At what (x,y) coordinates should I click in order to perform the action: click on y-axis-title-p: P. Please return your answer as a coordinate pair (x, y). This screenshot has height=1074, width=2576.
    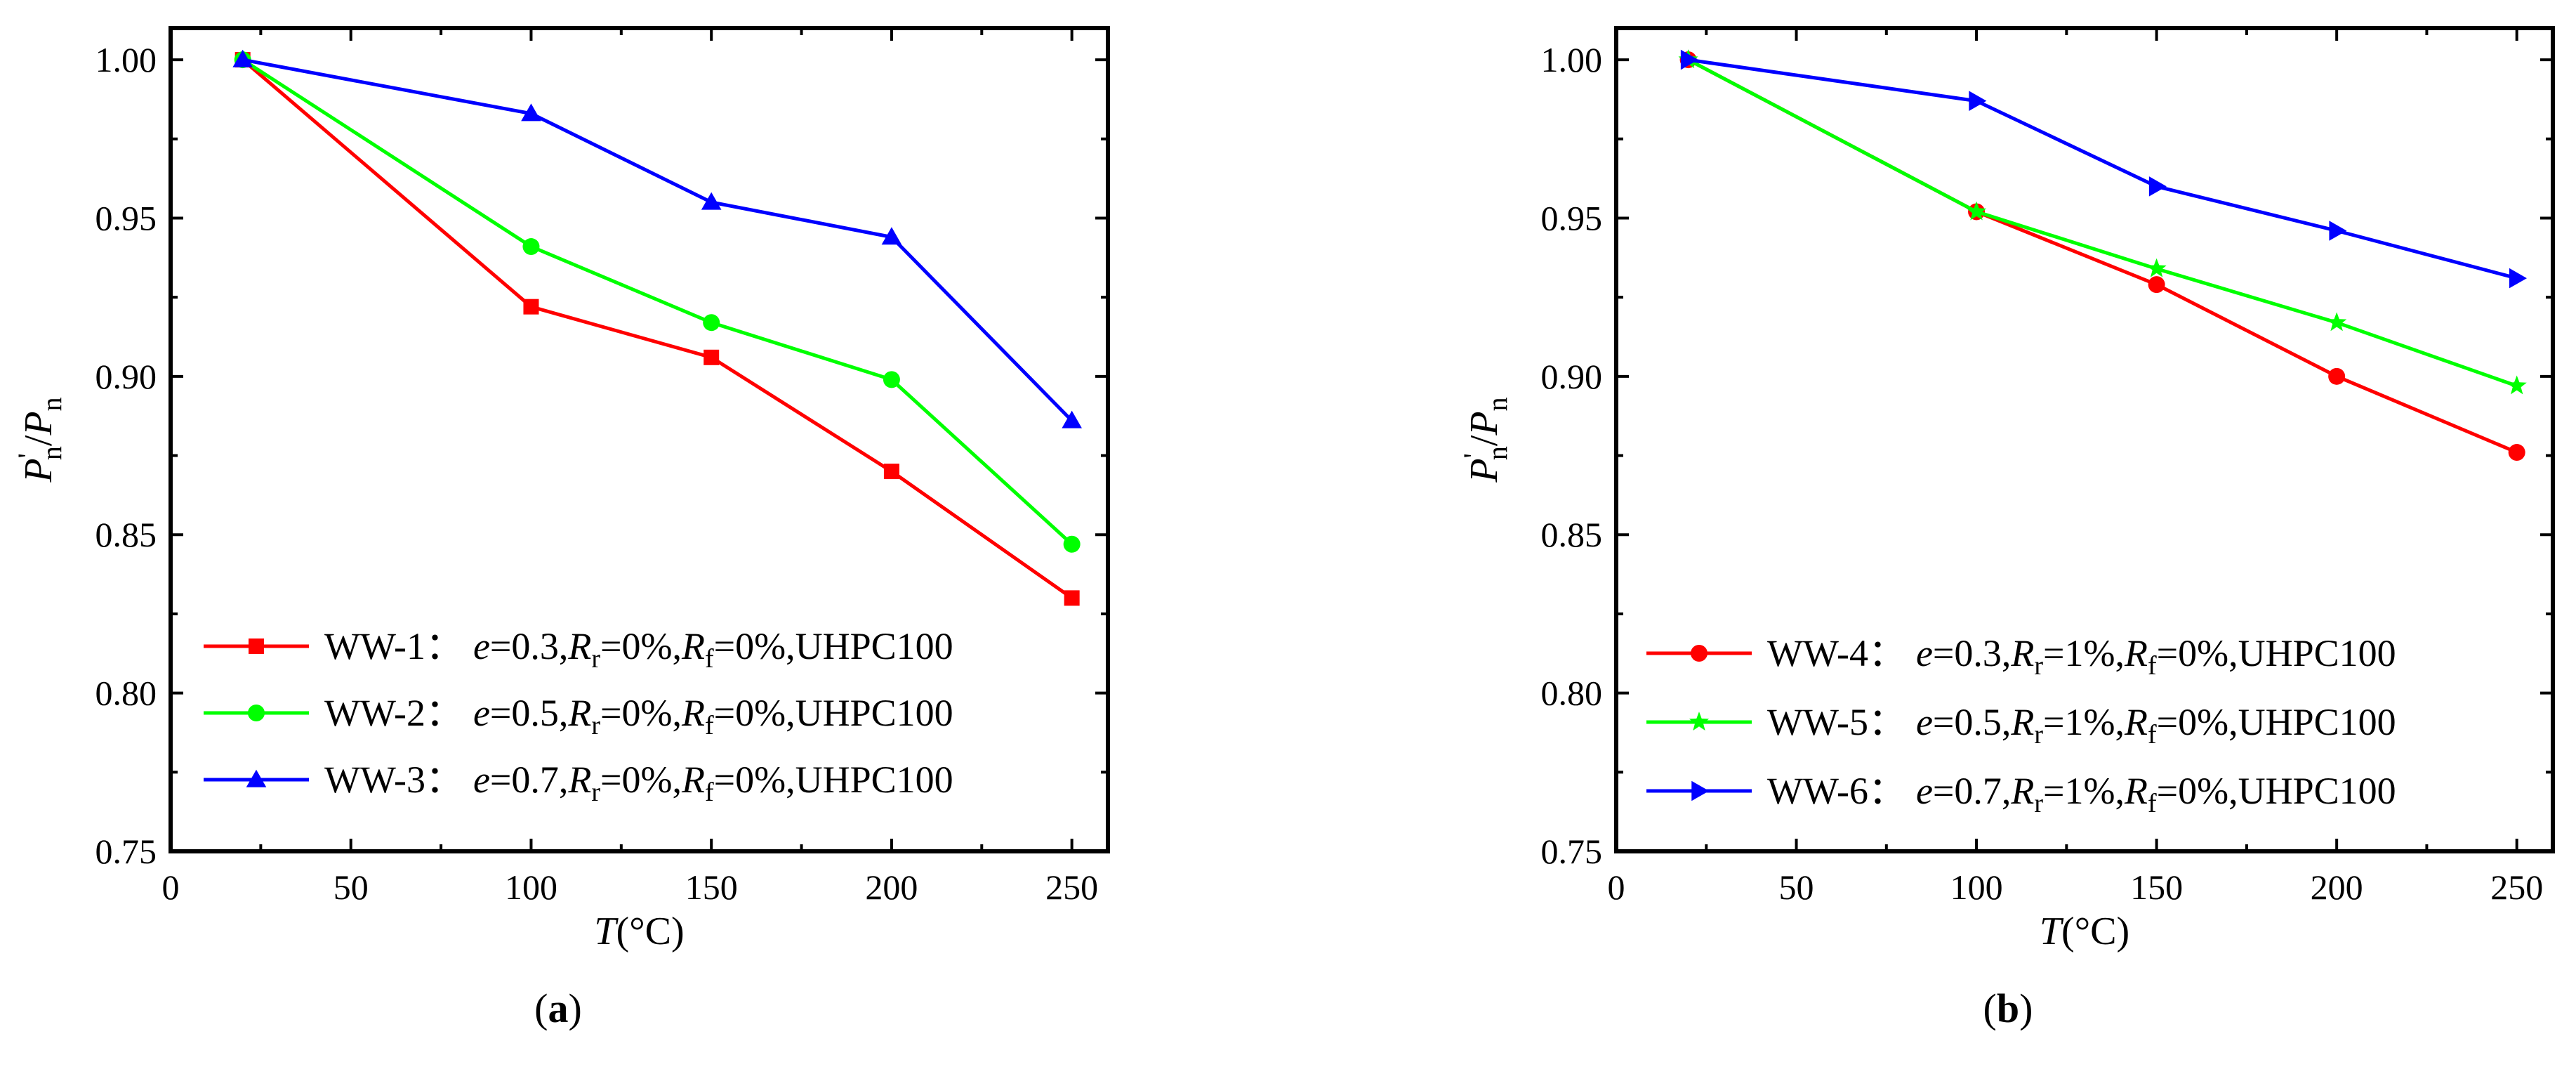
    Looking at the image, I should click on (1484, 470).